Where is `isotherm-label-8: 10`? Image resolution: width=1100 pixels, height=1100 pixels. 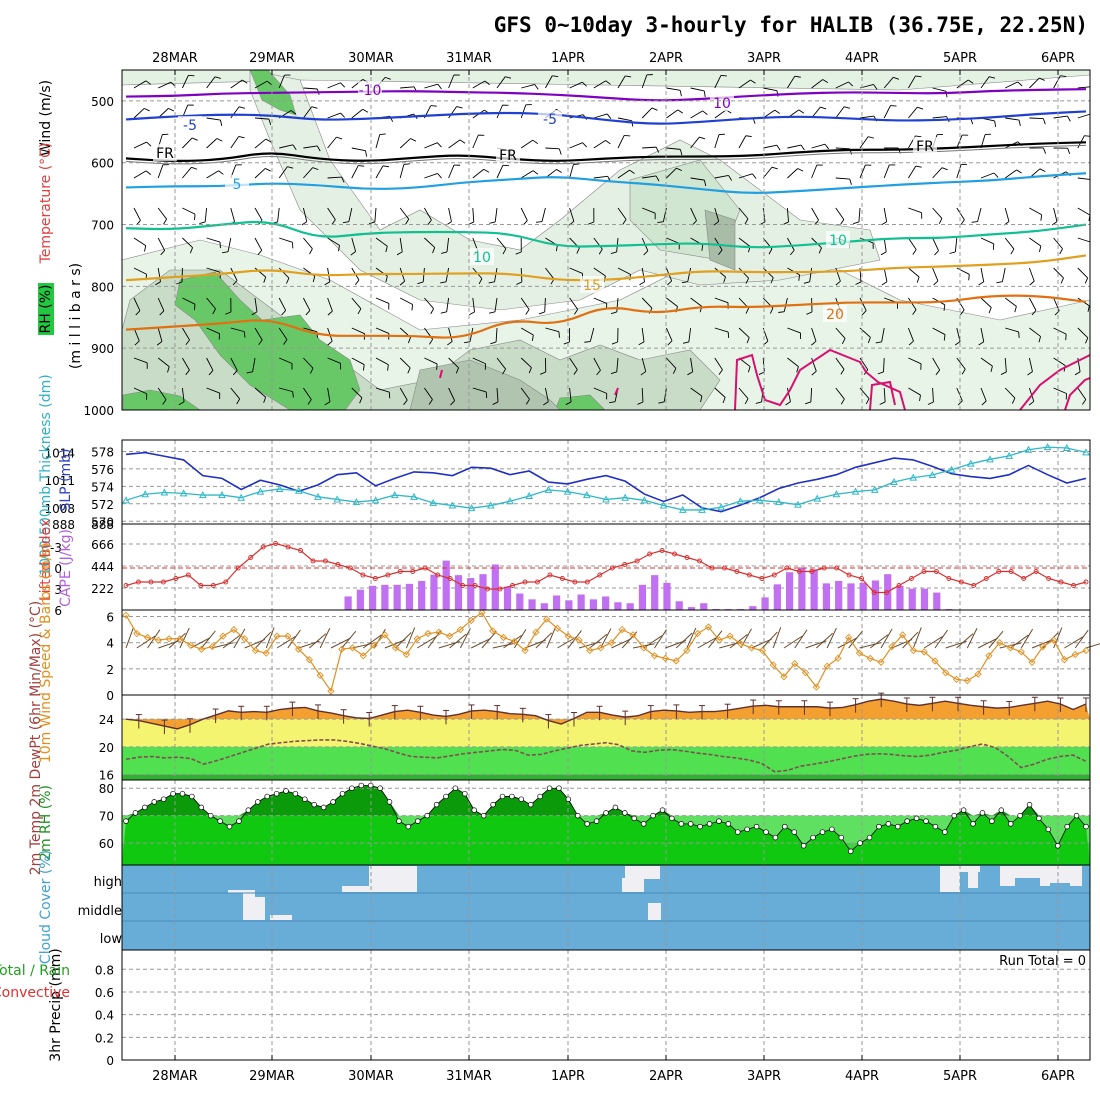 isotherm-label-8: 10 is located at coordinates (482, 258).